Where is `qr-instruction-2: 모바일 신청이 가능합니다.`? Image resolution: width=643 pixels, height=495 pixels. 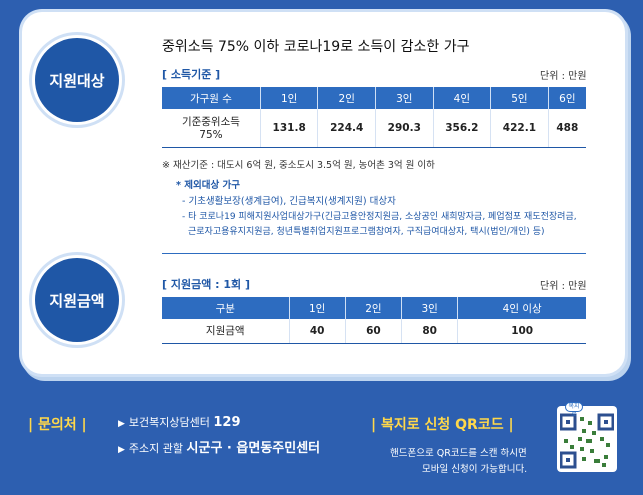 qr-instruction-2: 모바일 신청이 가능합니다. is located at coordinates (475, 469).